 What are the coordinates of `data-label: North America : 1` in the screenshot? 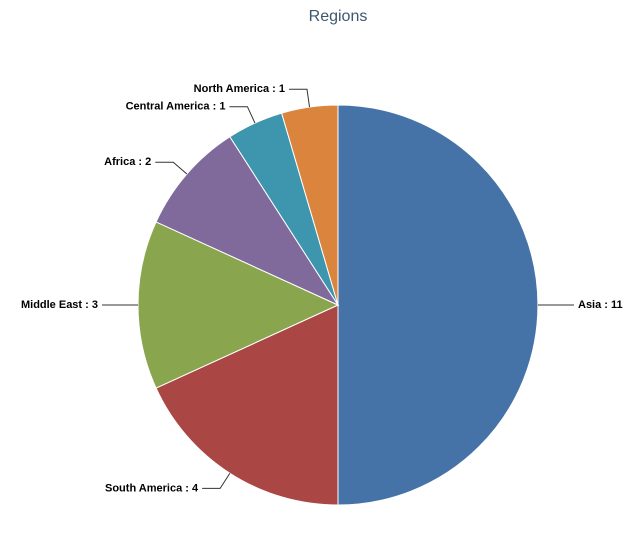 It's located at (239, 89).